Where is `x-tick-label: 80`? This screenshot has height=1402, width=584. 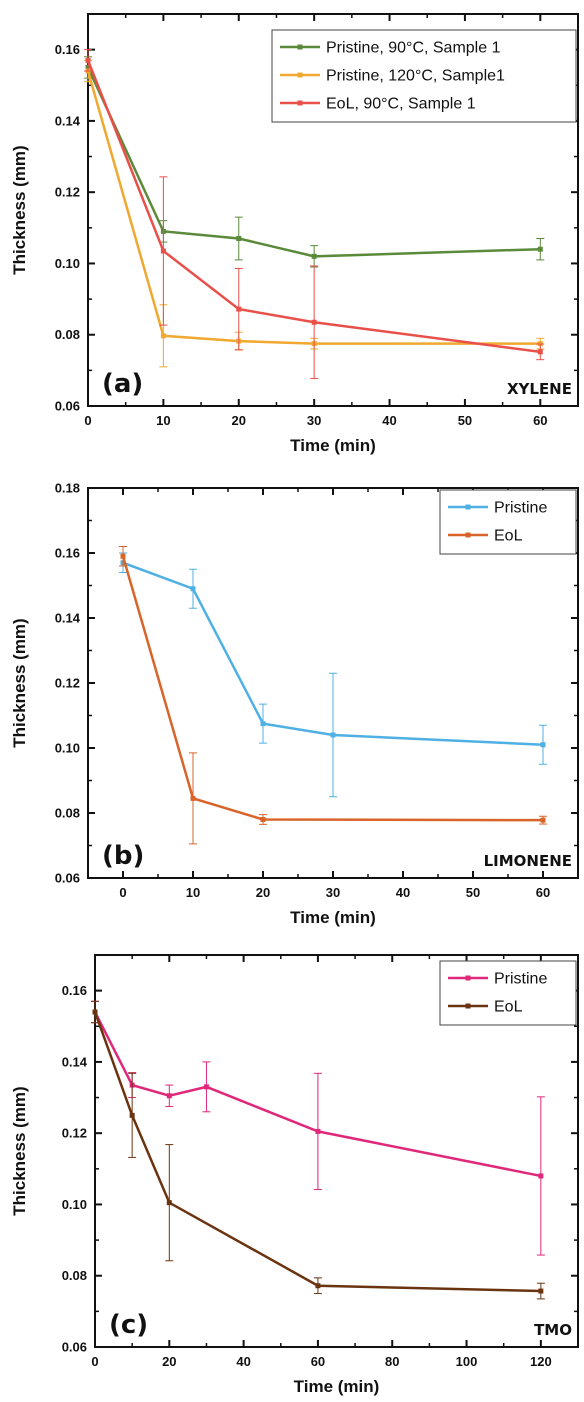 x-tick-label: 80 is located at coordinates (392, 1361).